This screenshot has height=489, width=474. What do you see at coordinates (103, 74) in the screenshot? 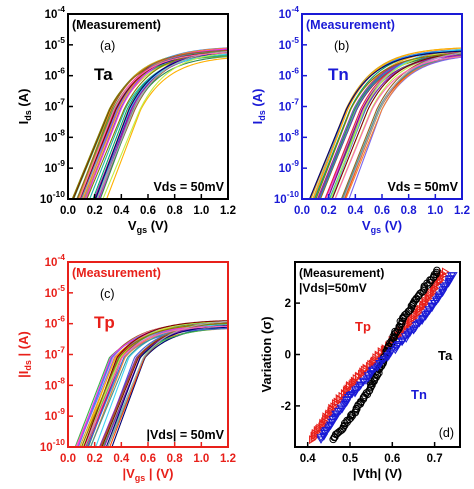
I see `device-label: Ta` at bounding box center [103, 74].